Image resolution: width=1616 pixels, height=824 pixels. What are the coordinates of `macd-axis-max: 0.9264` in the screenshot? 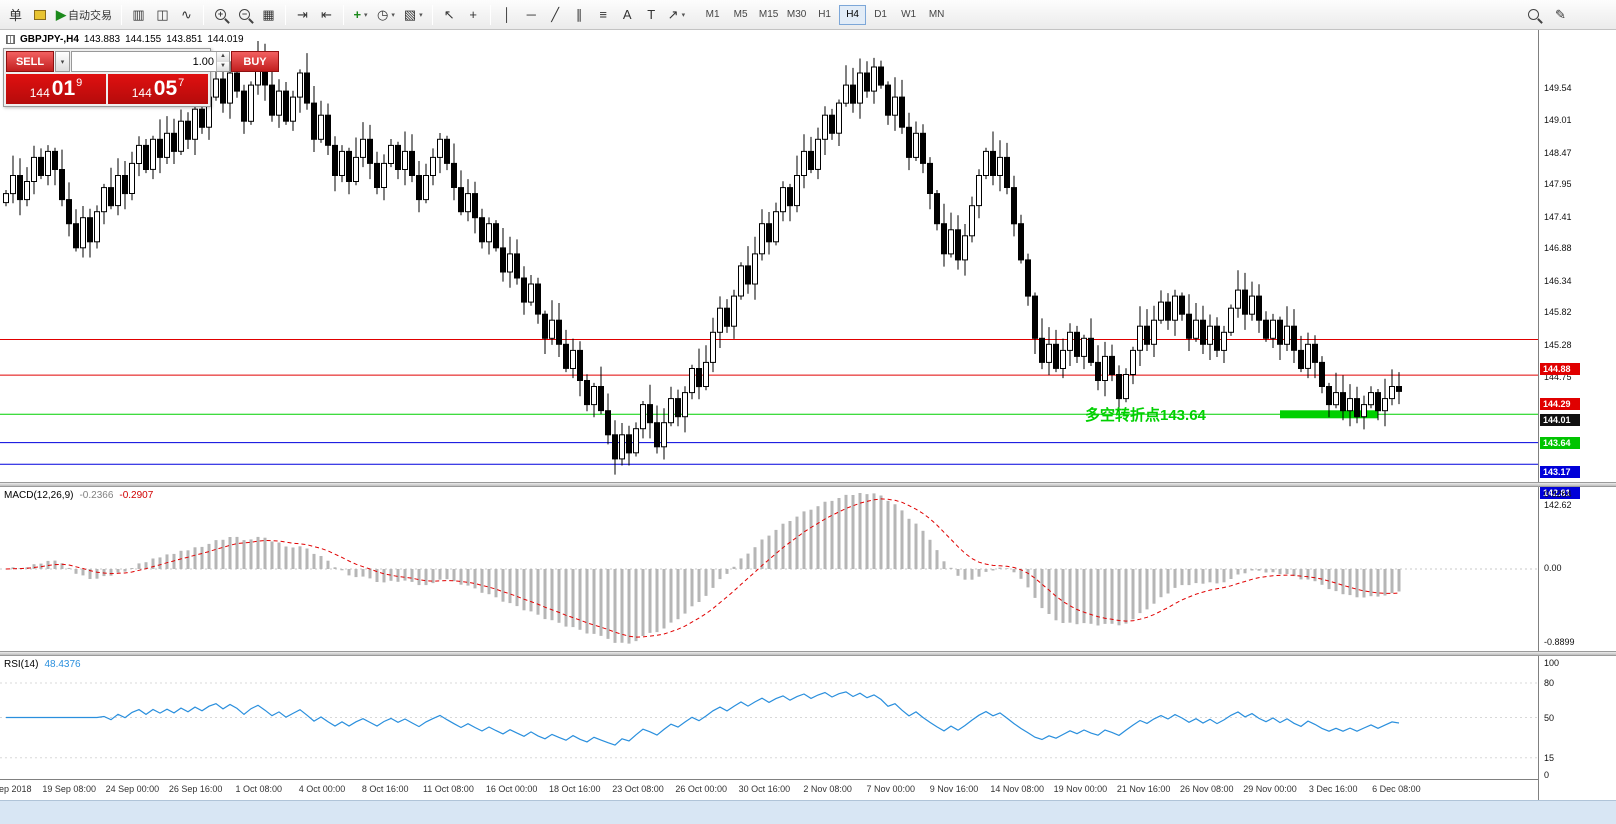 It's located at (1558, 494).